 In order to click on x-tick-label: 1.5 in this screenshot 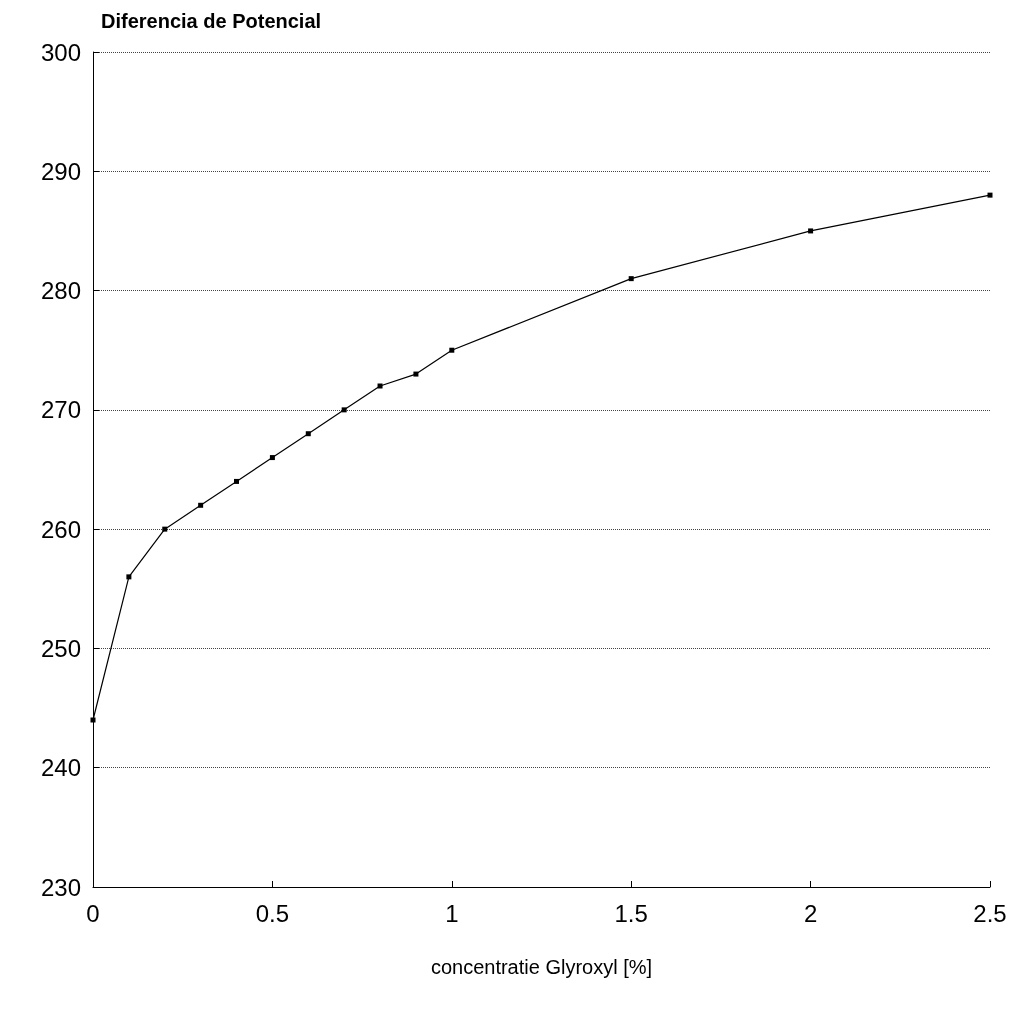, I will do `click(631, 913)`.